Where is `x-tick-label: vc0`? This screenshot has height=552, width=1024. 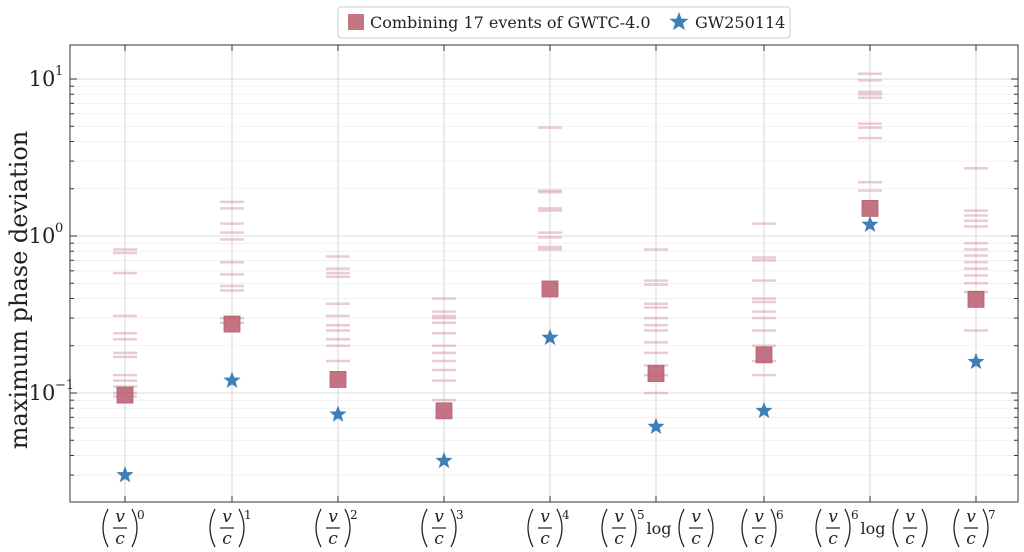
x-tick-label: vc0 is located at coordinates (123, 528).